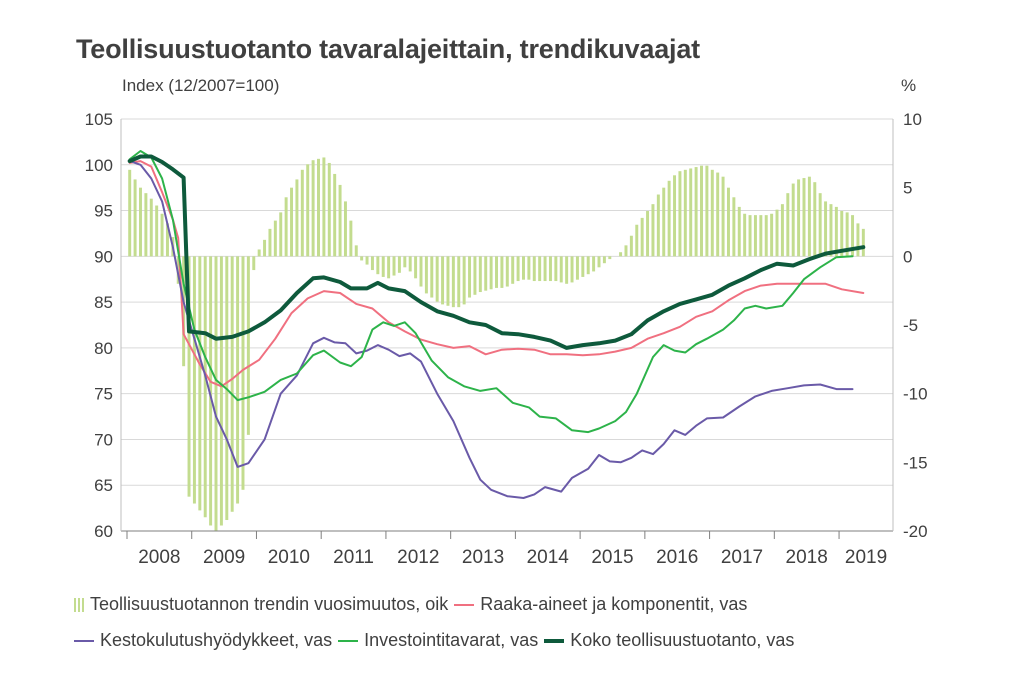  What do you see at coordinates (612, 557) in the screenshot?
I see `x-tick-label: 2015` at bounding box center [612, 557].